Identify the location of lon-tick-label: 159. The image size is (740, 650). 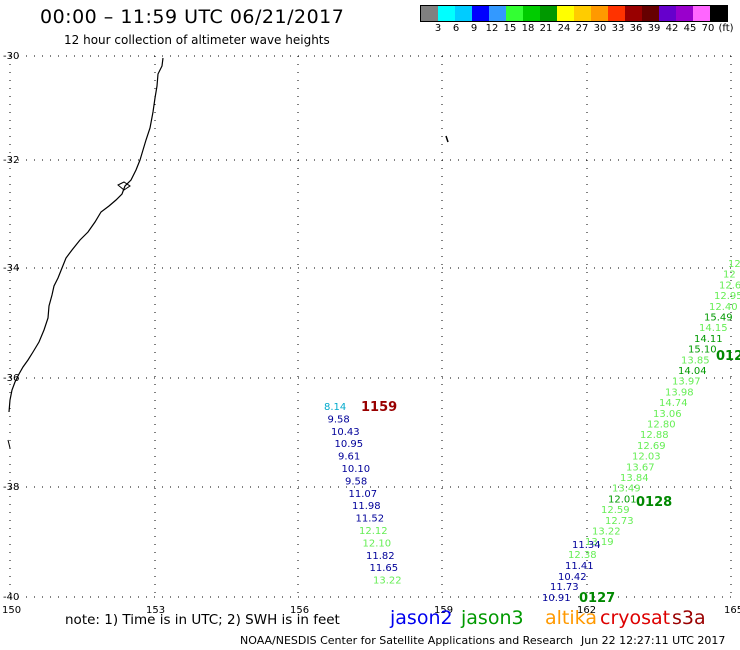
(443, 610).